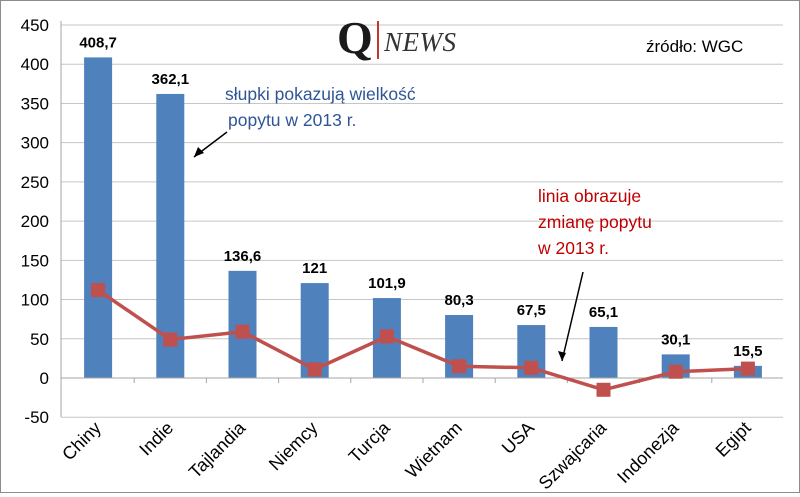 This screenshot has height=497, width=800. What do you see at coordinates (590, 196) in the screenshot?
I see `line-annotation-line-1: linia obrazuje` at bounding box center [590, 196].